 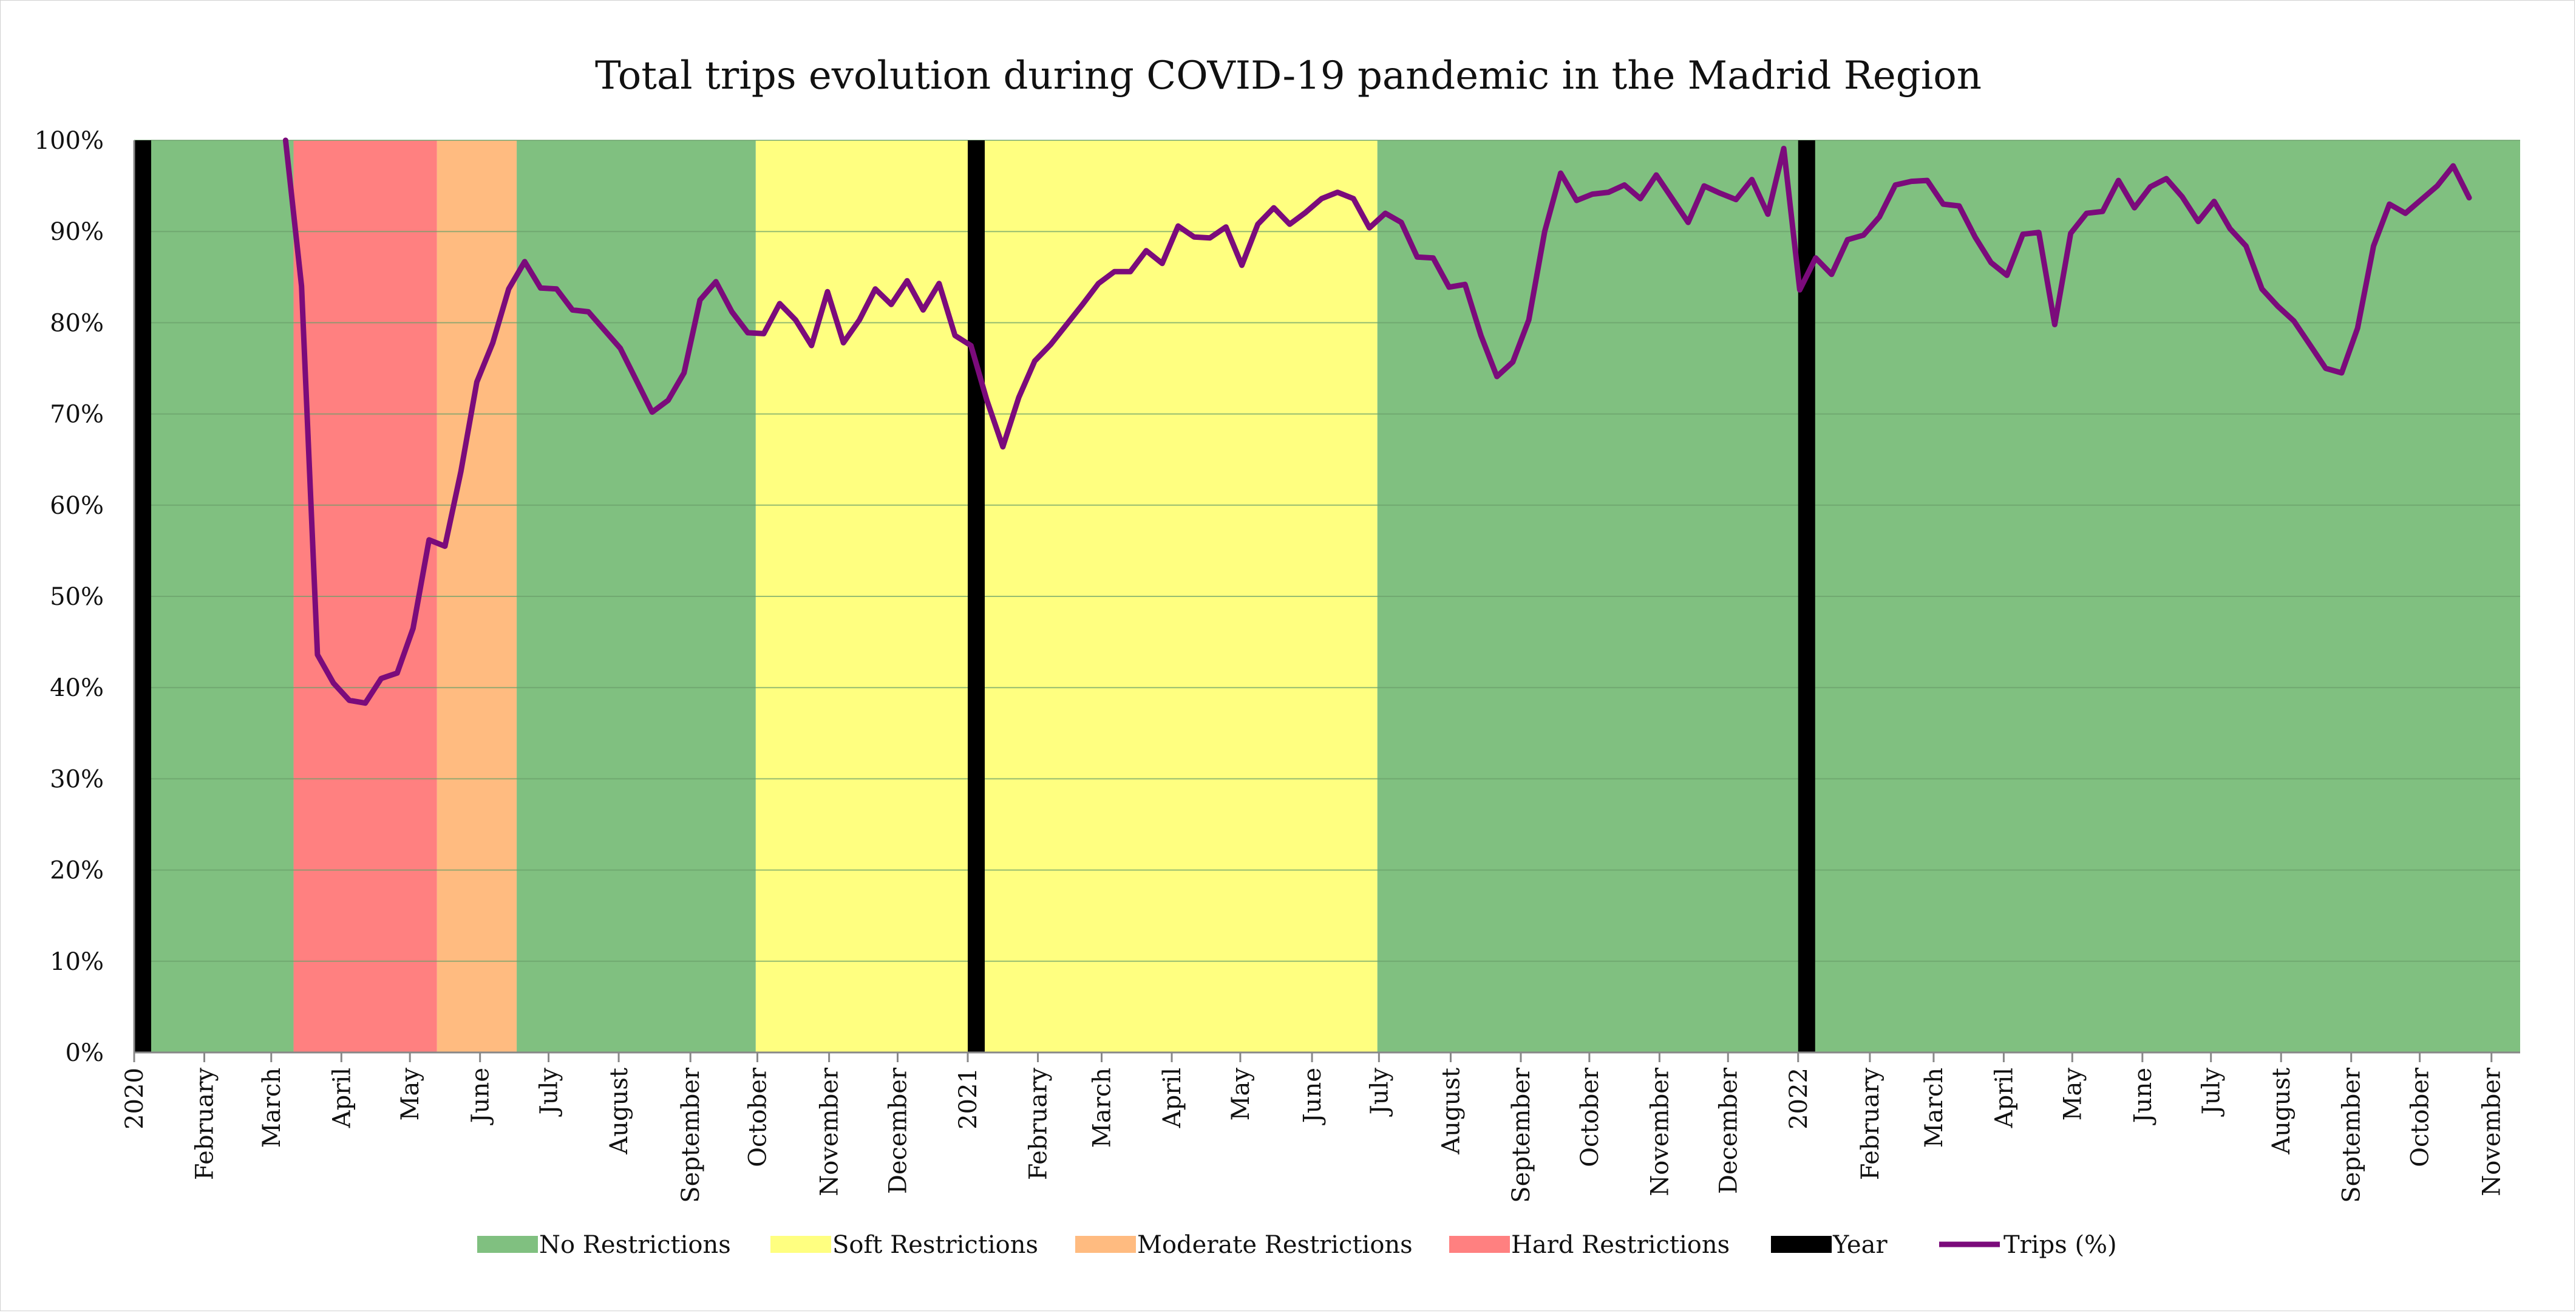 I want to click on y-tick-label: 20%, so click(x=77, y=871).